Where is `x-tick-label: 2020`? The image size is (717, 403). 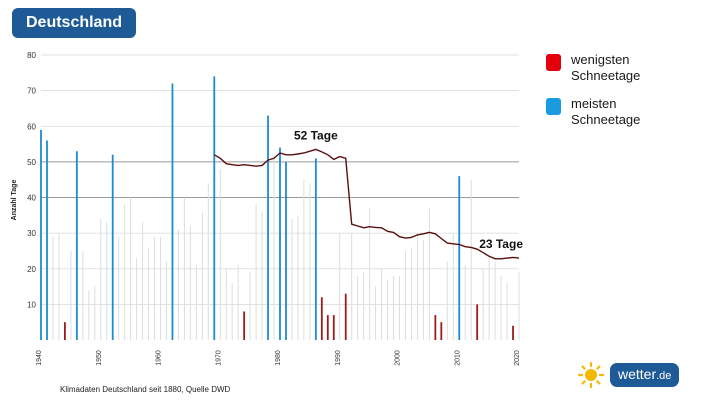 x-tick-label: 2020 is located at coordinates (517, 358).